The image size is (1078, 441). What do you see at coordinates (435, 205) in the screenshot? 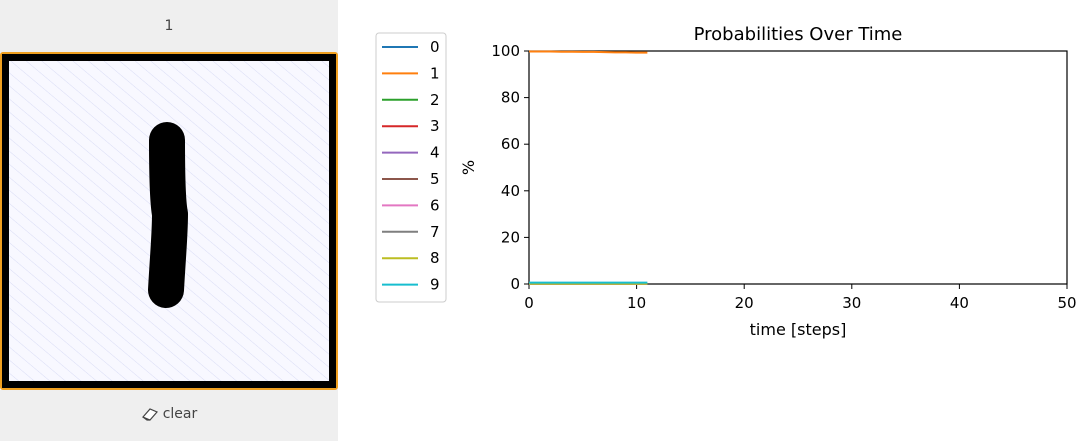
I see `legend-label-6: 6` at bounding box center [435, 205].